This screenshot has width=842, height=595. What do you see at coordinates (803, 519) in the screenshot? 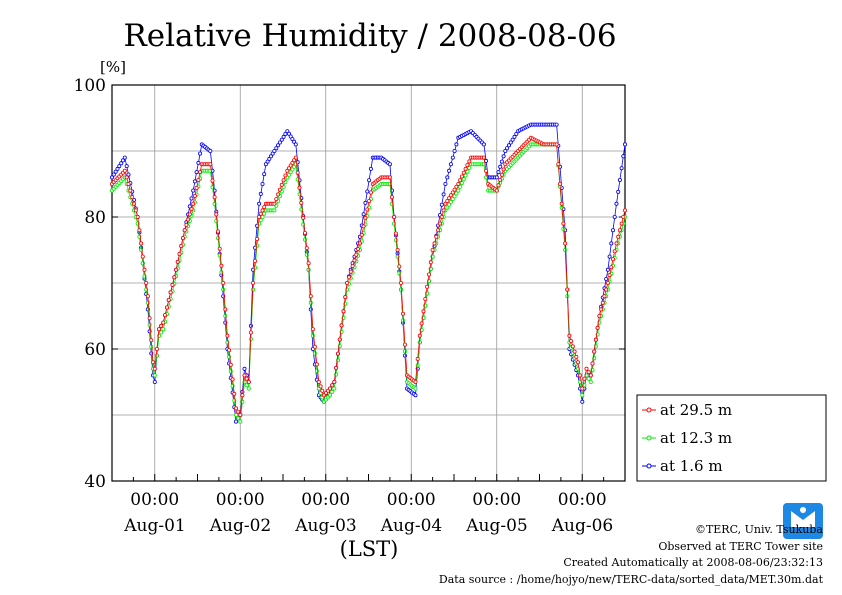
I see `logo-wave-icon` at bounding box center [803, 519].